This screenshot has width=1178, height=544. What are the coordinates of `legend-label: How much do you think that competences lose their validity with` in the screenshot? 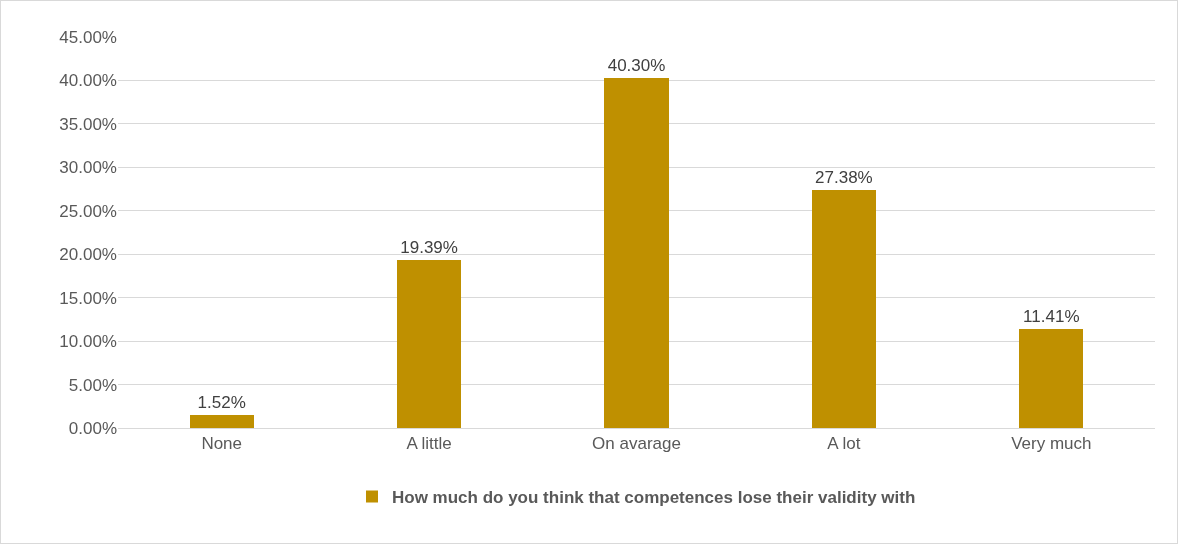 It's located at (654, 498).